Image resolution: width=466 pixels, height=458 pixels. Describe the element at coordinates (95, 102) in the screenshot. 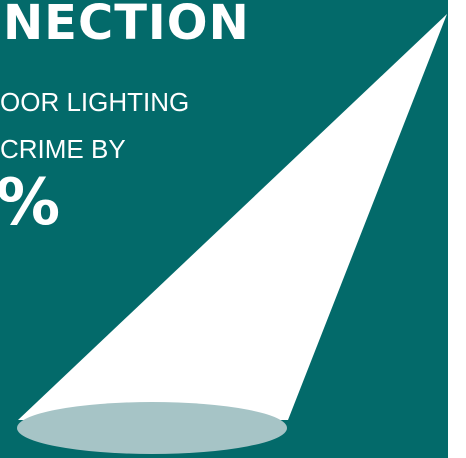

I see `body-text-line-1: OOR LIGHTING` at that location.